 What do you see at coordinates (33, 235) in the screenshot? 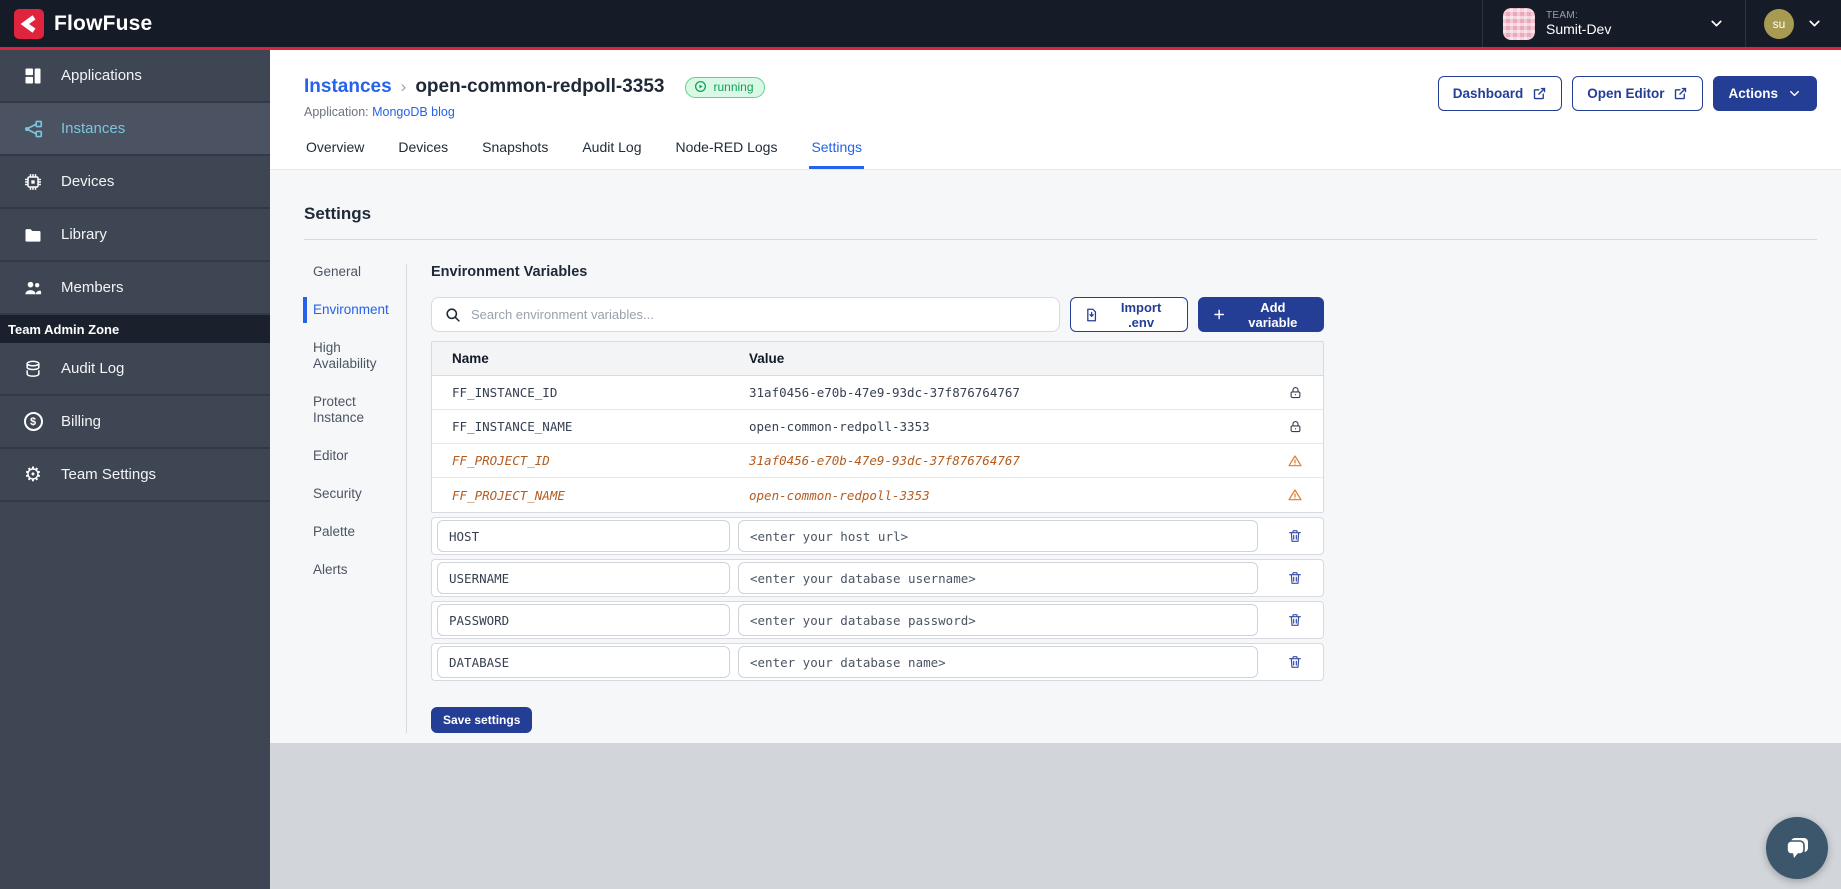
I see `folder-icon` at bounding box center [33, 235].